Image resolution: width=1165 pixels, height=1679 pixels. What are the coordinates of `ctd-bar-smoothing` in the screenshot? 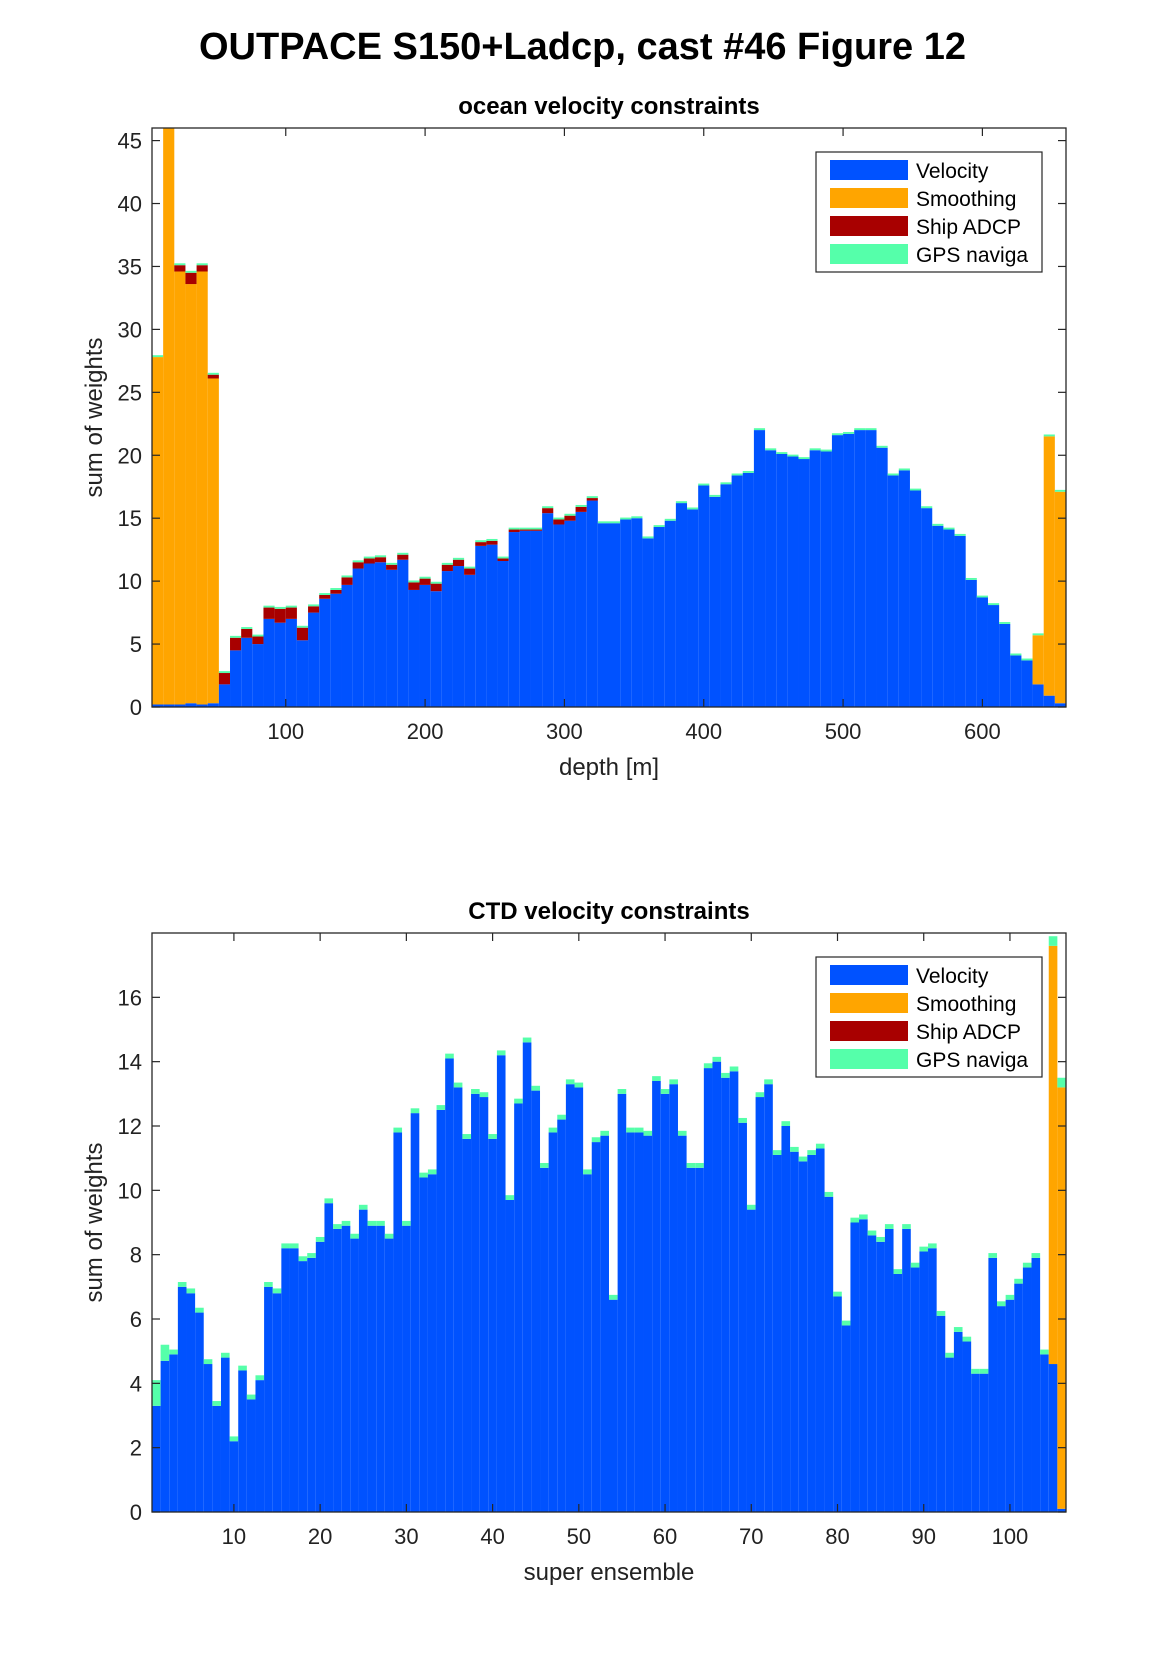 It's located at (1053, 1155).